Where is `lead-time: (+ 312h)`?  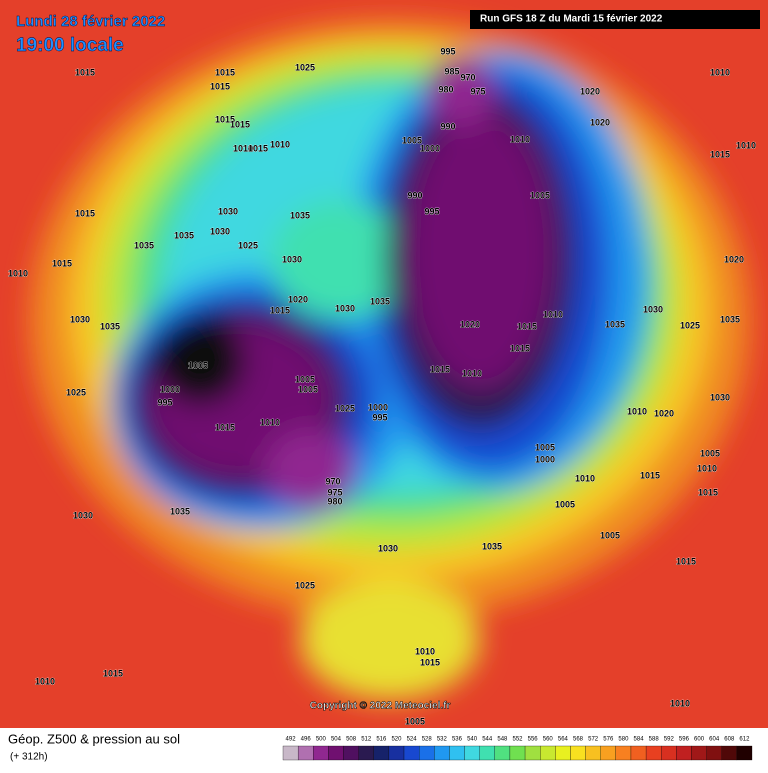
lead-time: (+ 312h) is located at coordinates (29, 757).